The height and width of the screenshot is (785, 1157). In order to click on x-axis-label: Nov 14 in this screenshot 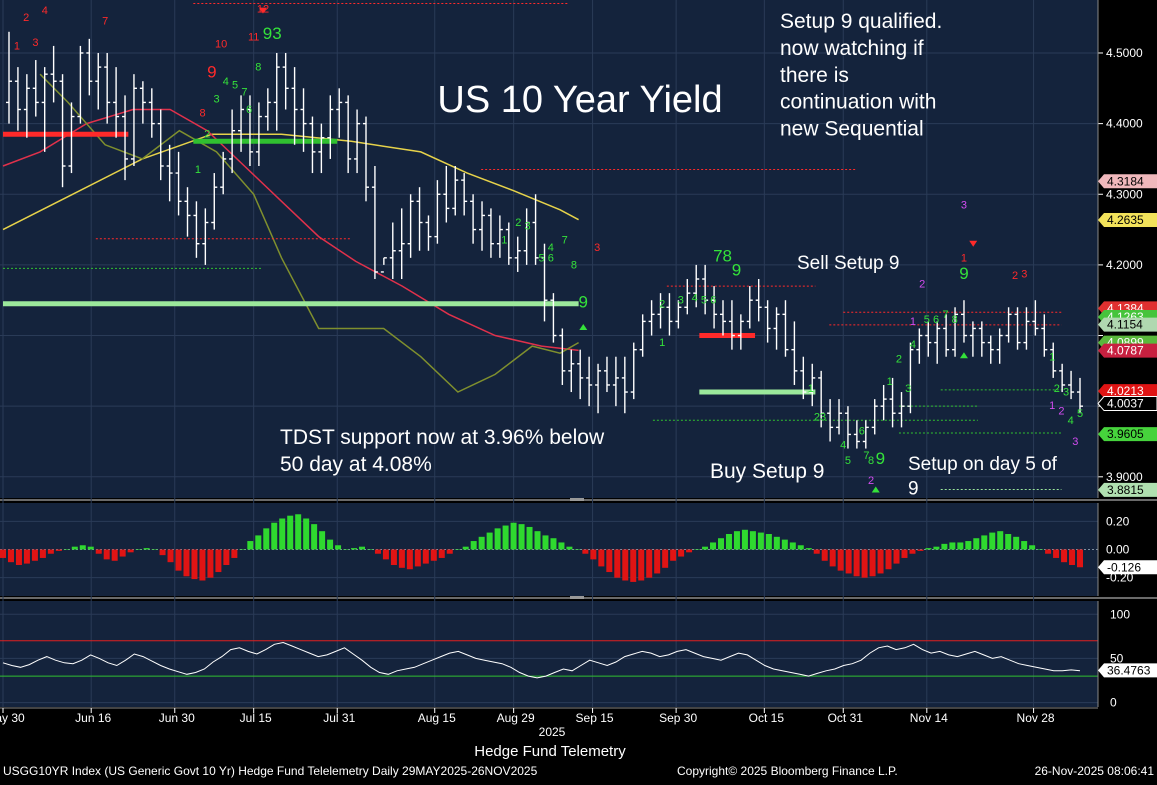, I will do `click(929, 718)`.